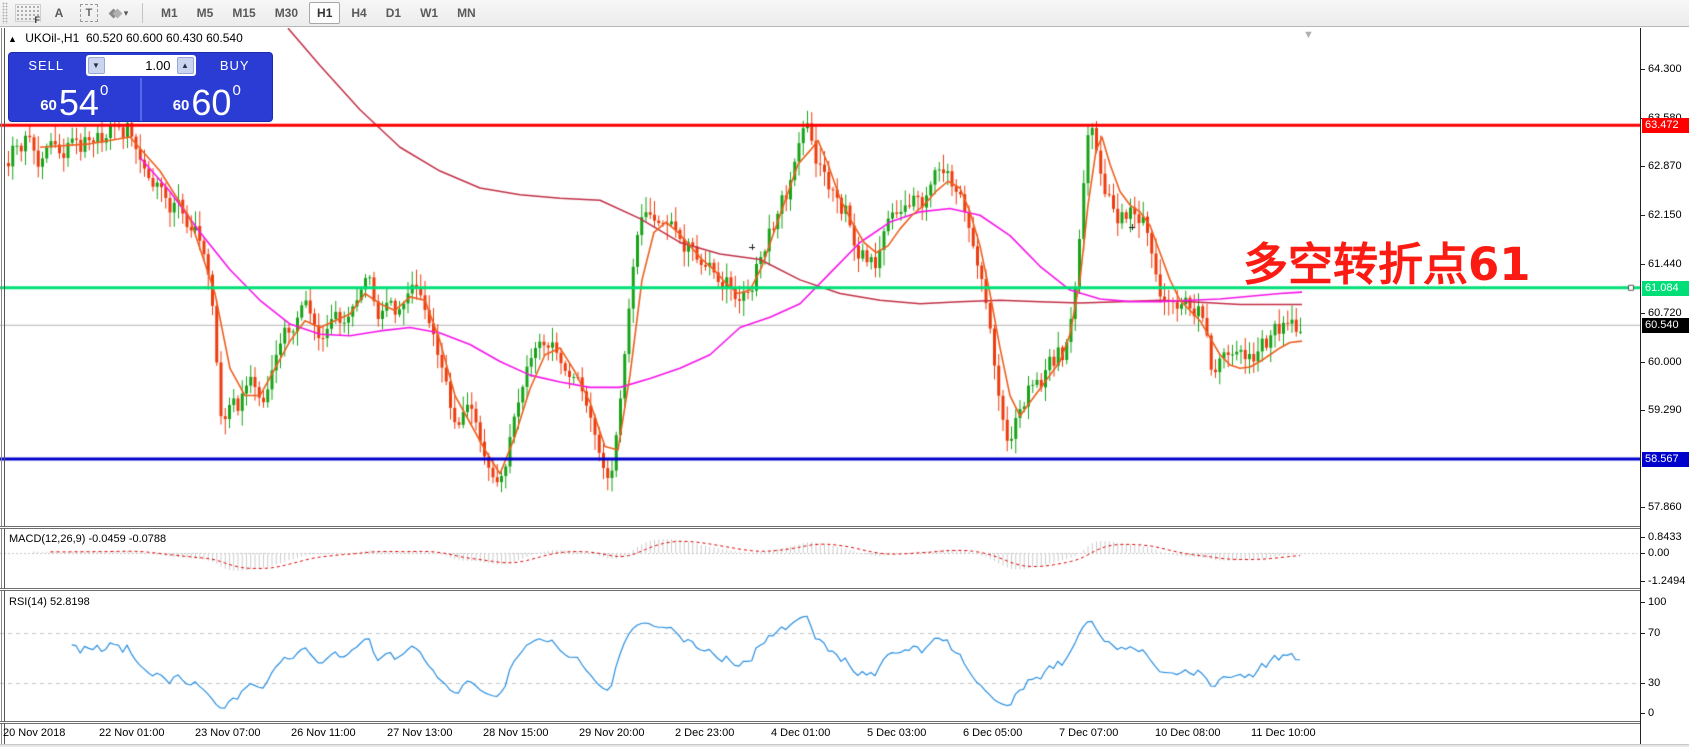 The width and height of the screenshot is (1689, 747). Describe the element at coordinates (5, 13) in the screenshot. I see `toolbar-drag-handle` at that location.